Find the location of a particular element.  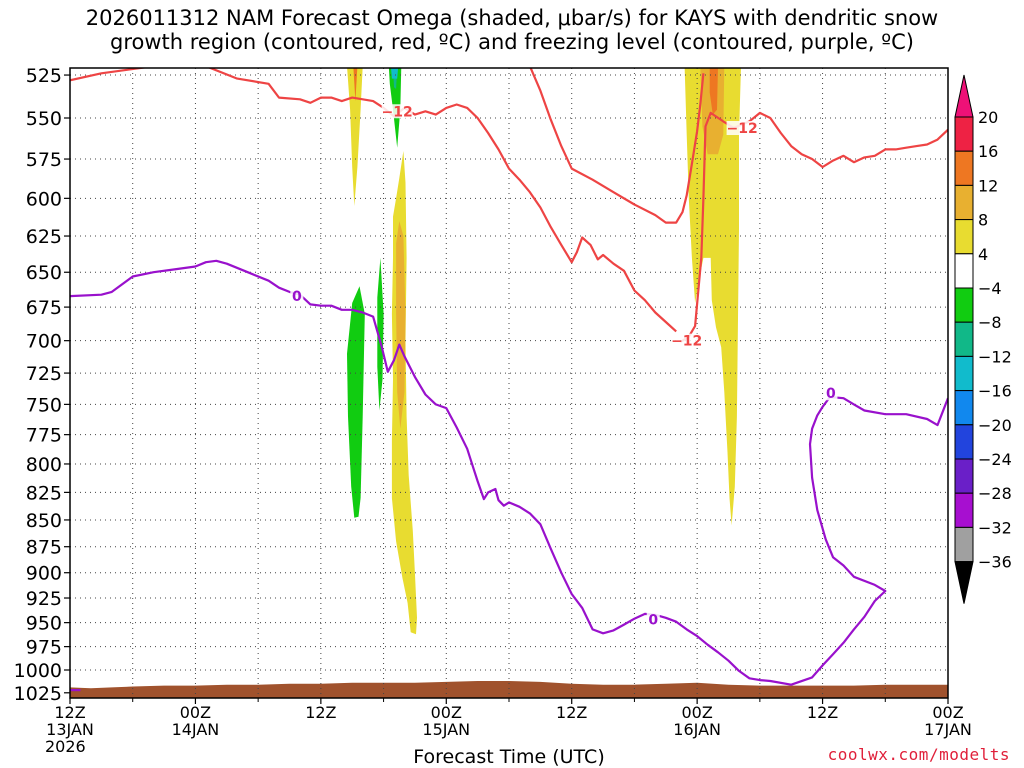

terrain is located at coordinates (509, 689).